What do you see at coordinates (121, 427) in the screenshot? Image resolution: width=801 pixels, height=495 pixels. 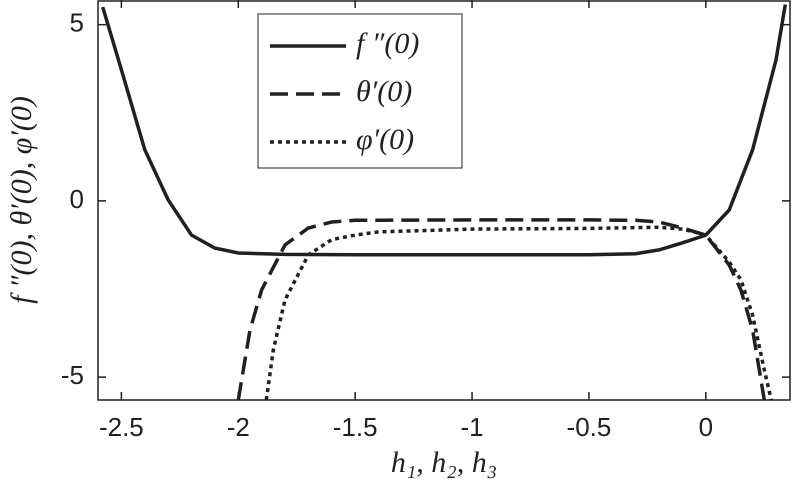 I see `x-tick-label: -2.5` at bounding box center [121, 427].